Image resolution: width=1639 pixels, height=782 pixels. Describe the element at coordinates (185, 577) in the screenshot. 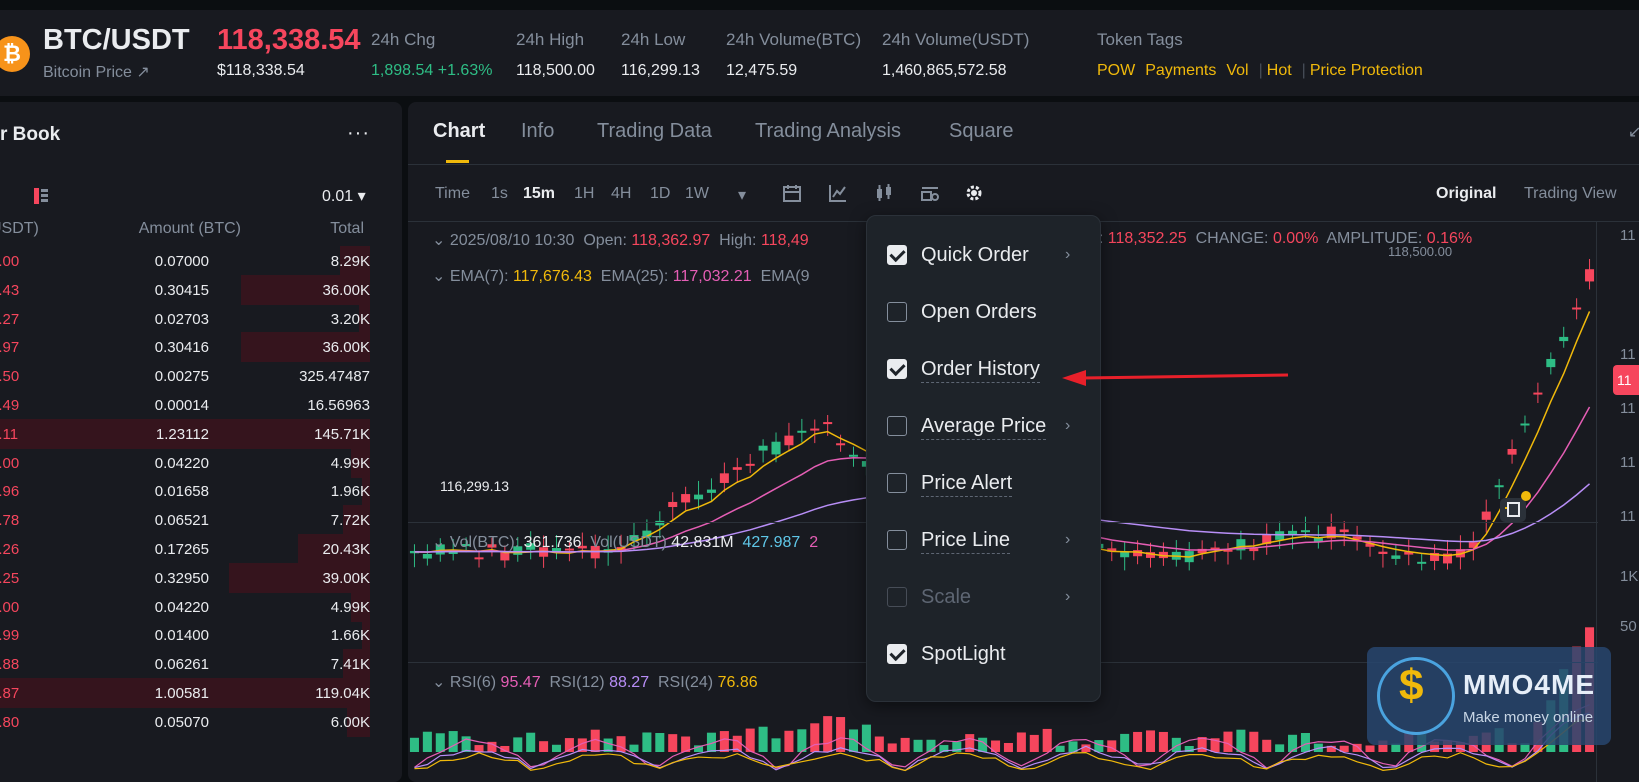

I see `order-book-row: 2.25 0.32950 39.00K` at that location.